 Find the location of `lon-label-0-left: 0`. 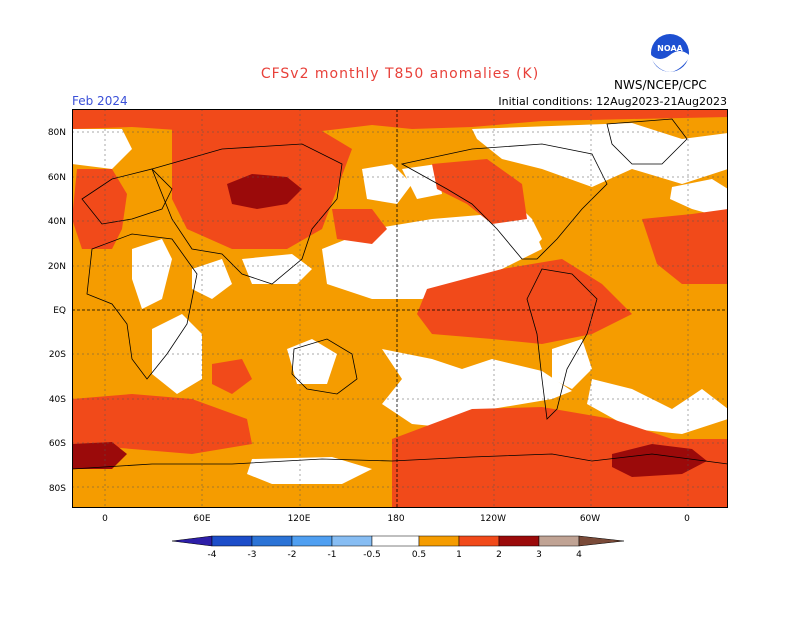

lon-label-0-left: 0 is located at coordinates (105, 519).